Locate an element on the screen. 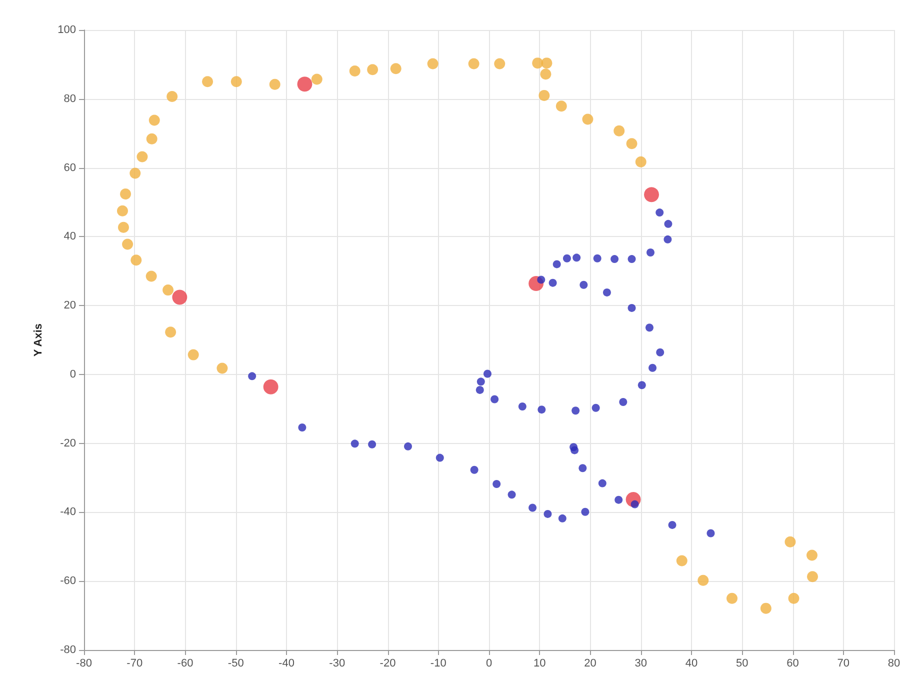  x-tick-label: 10 is located at coordinates (540, 664).